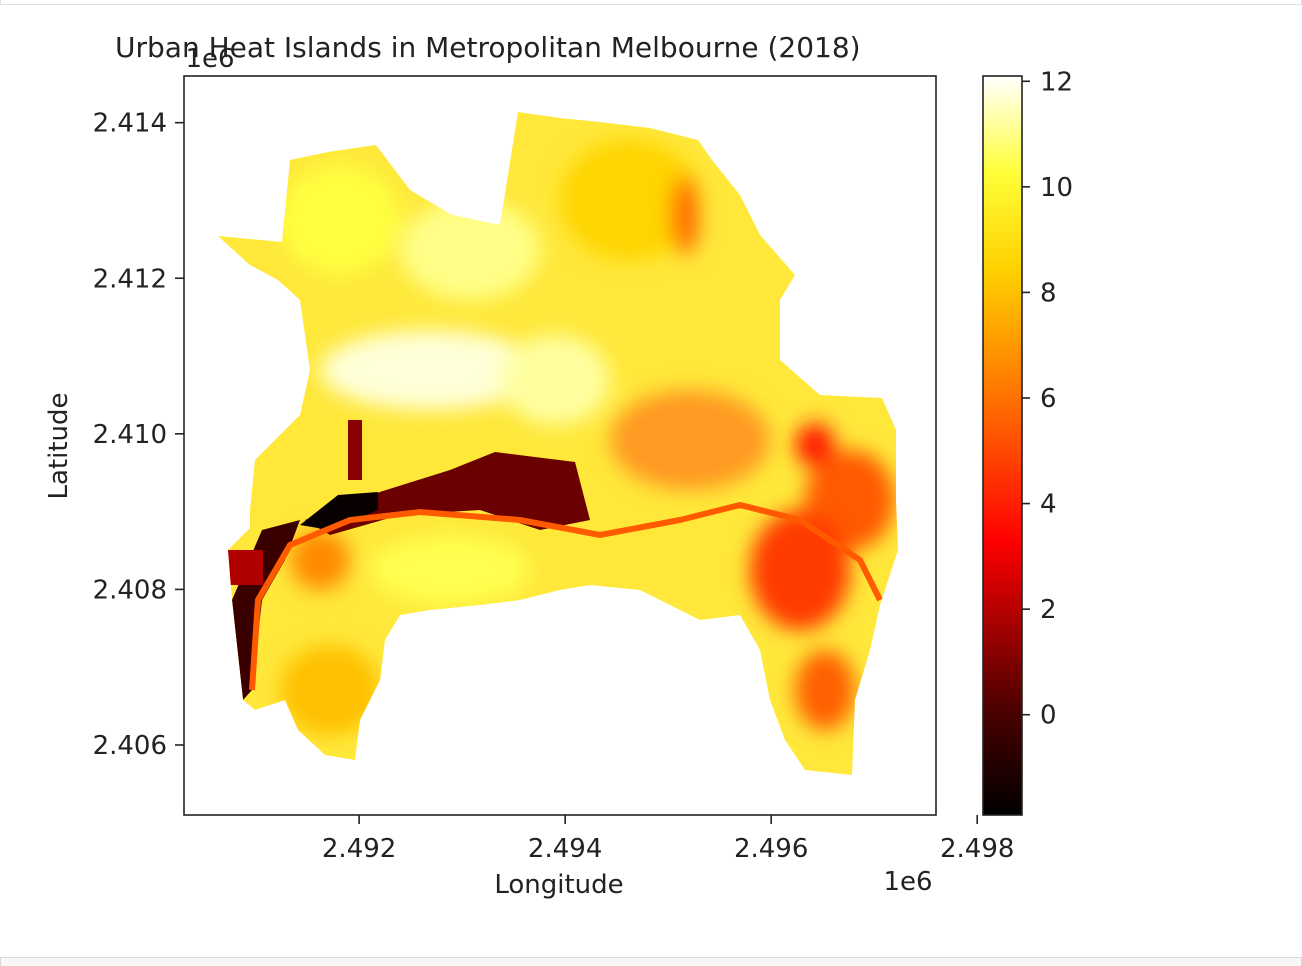  Describe the element at coordinates (815, 445) in the screenshot. I see `region-east-hot` at that location.